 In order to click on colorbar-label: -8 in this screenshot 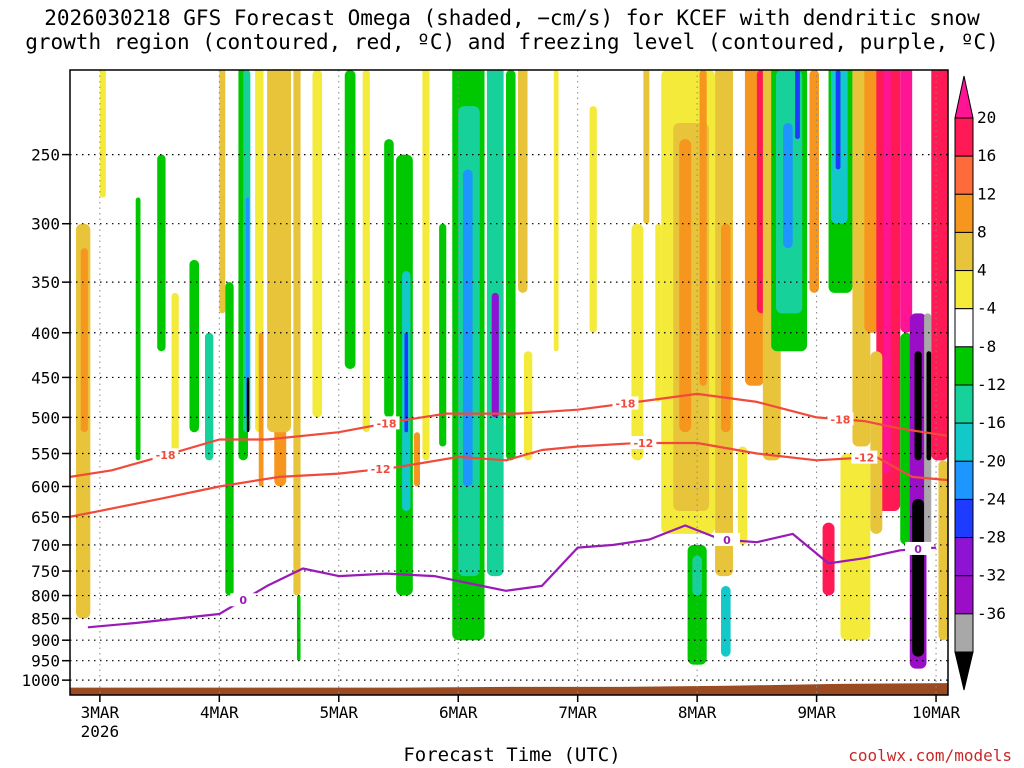, I will do `click(986, 346)`.